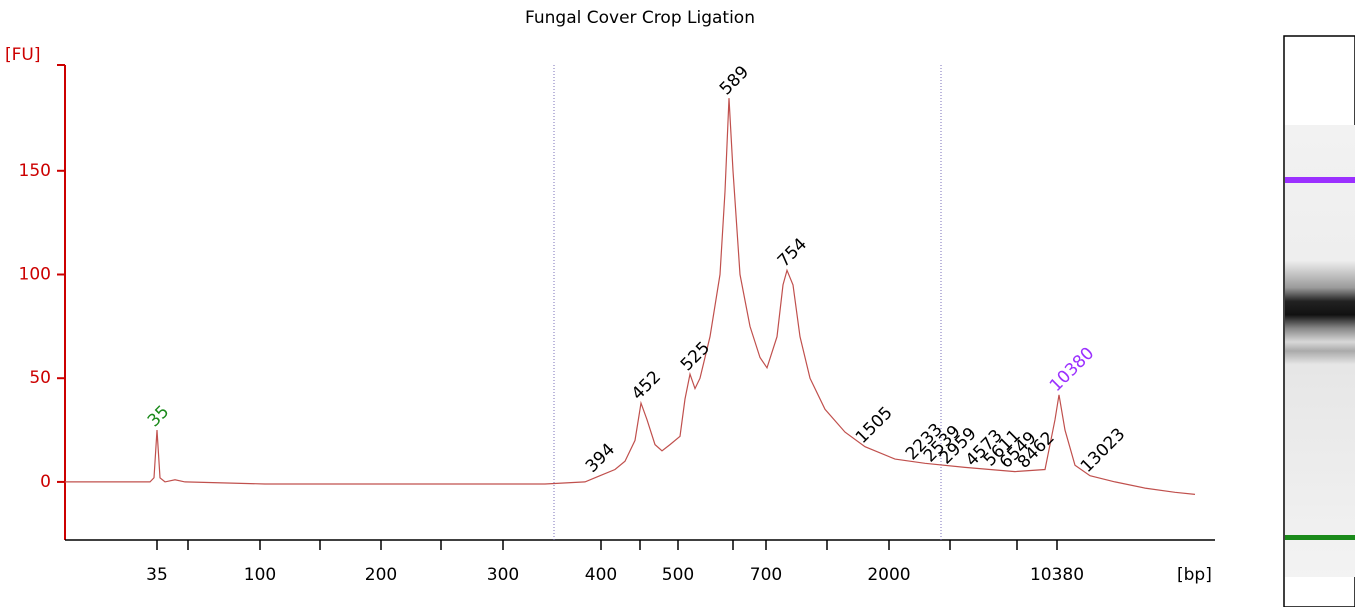  I want to click on y-tick-label: 100, so click(35, 274).